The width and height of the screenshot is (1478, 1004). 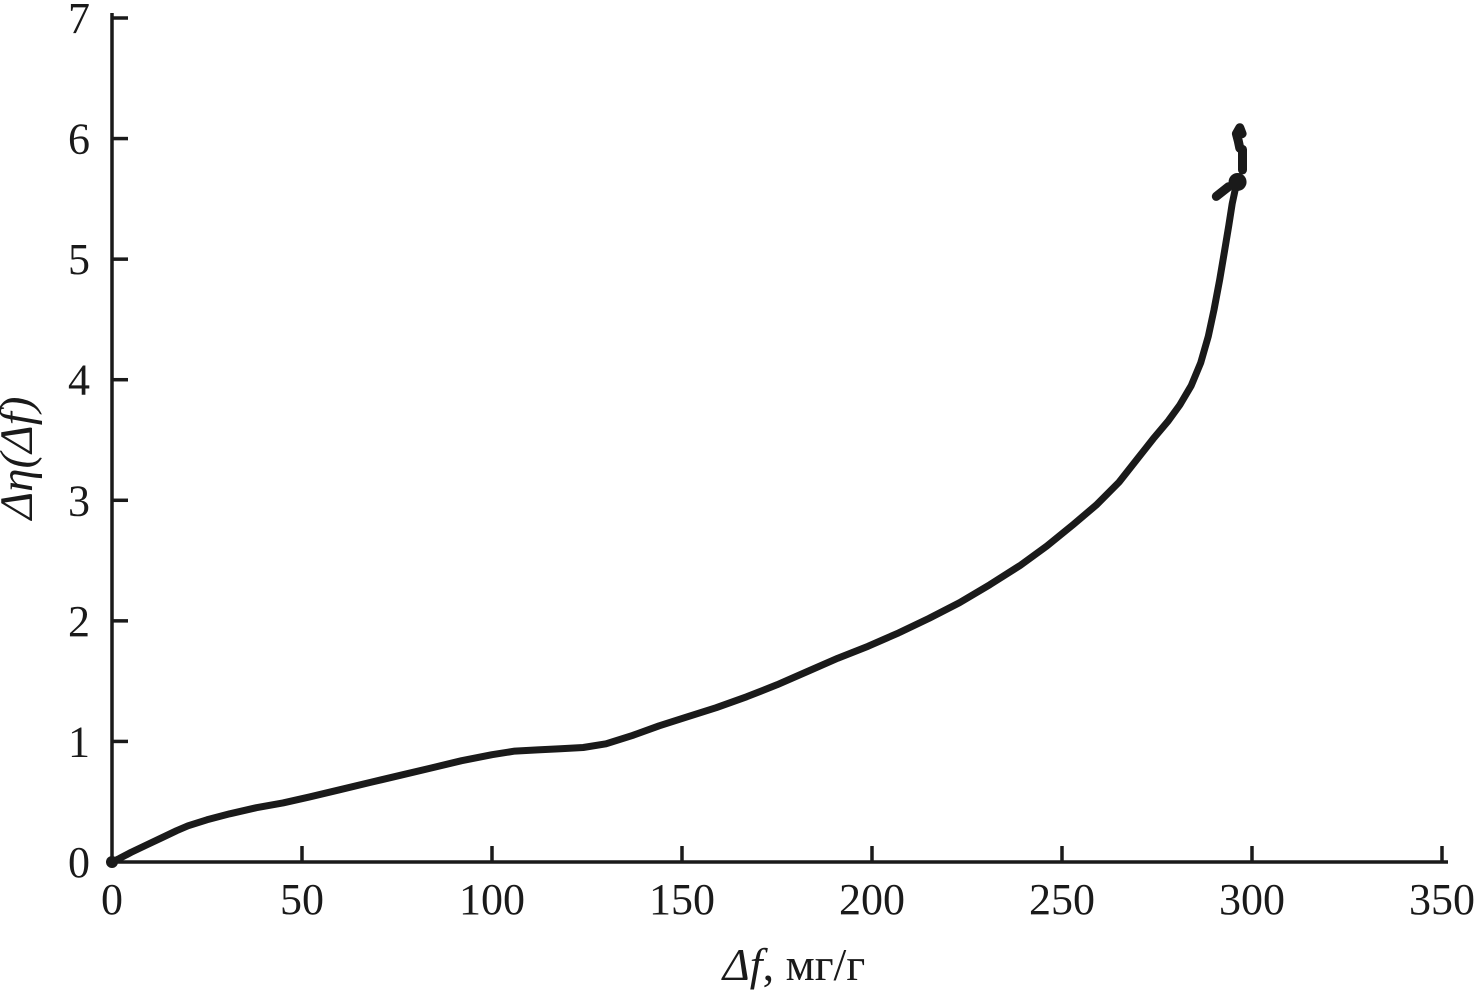 I want to click on x-tick-label-0: 0, so click(x=112, y=899).